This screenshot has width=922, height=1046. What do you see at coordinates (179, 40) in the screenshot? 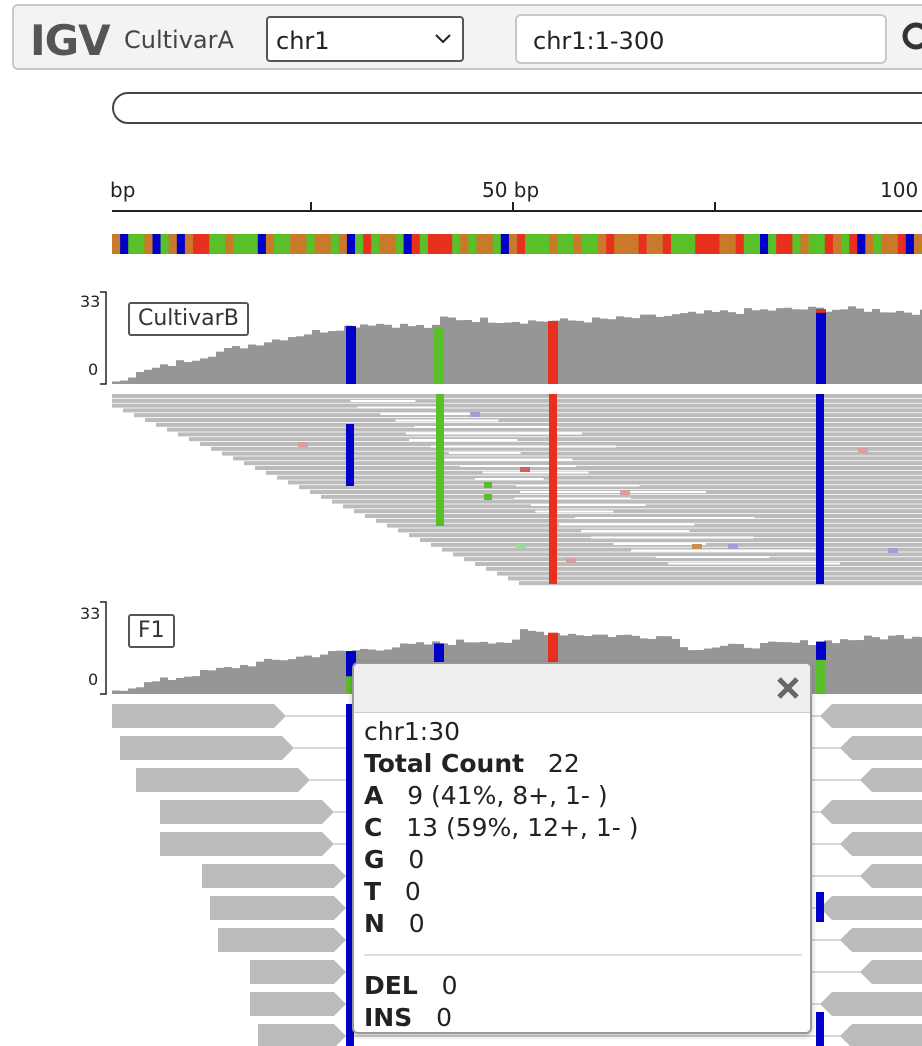
I see `genome-name: CultivarA` at bounding box center [179, 40].